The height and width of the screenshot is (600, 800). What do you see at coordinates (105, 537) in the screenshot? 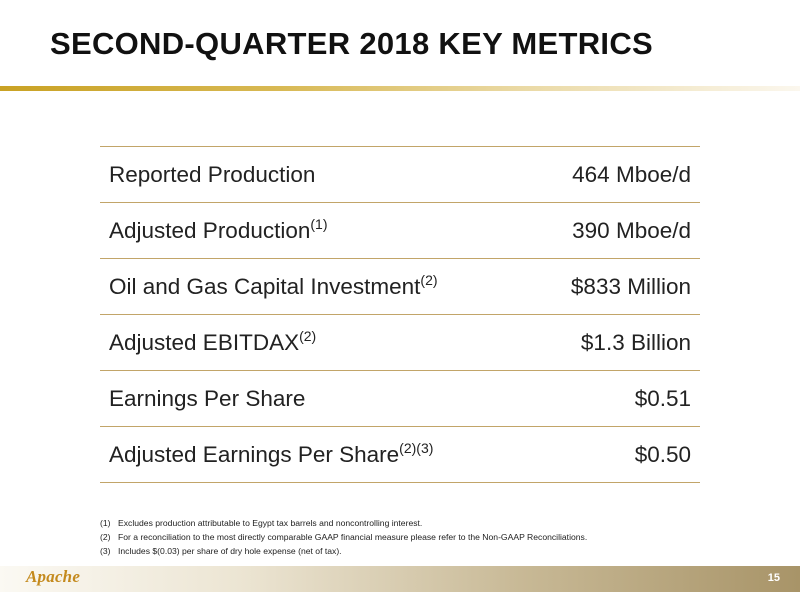
I see `footnote-number: (2)` at bounding box center [105, 537].